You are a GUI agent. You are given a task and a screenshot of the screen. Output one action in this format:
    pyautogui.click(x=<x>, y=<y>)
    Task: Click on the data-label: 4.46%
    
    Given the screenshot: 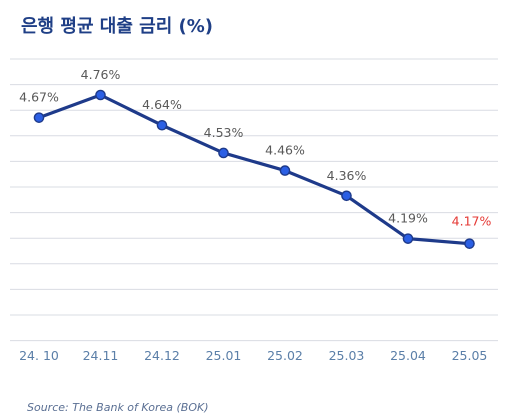 What is the action you would take?
    pyautogui.click(x=285, y=150)
    